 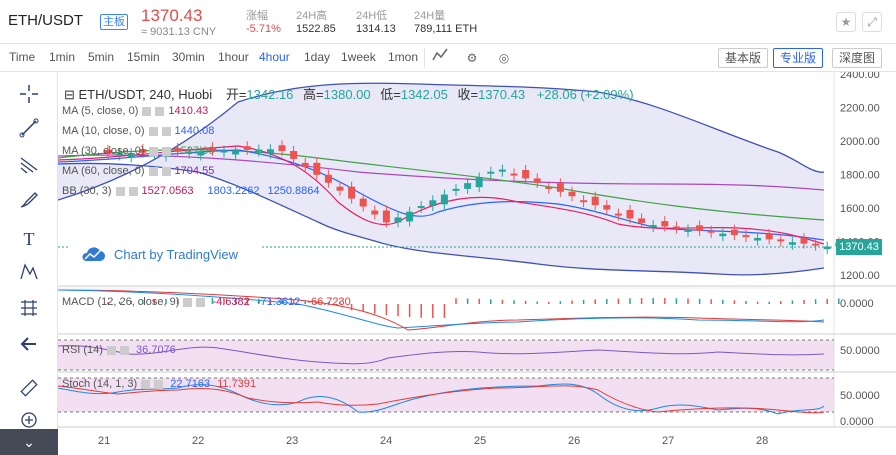 I want to click on legend-ma60: MA (60, close, 0) 1704.55, so click(x=138, y=171).